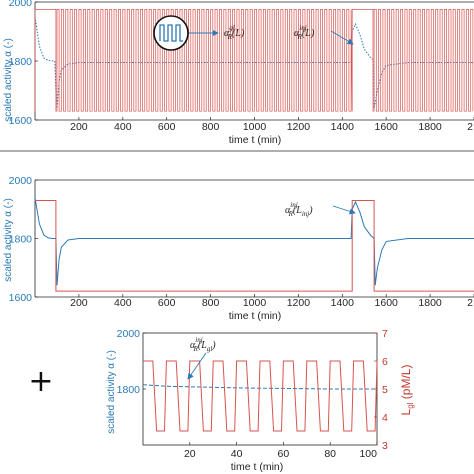  I want to click on bottom-y2-axis-label: Lgl (pM/L), so click(407, 390).